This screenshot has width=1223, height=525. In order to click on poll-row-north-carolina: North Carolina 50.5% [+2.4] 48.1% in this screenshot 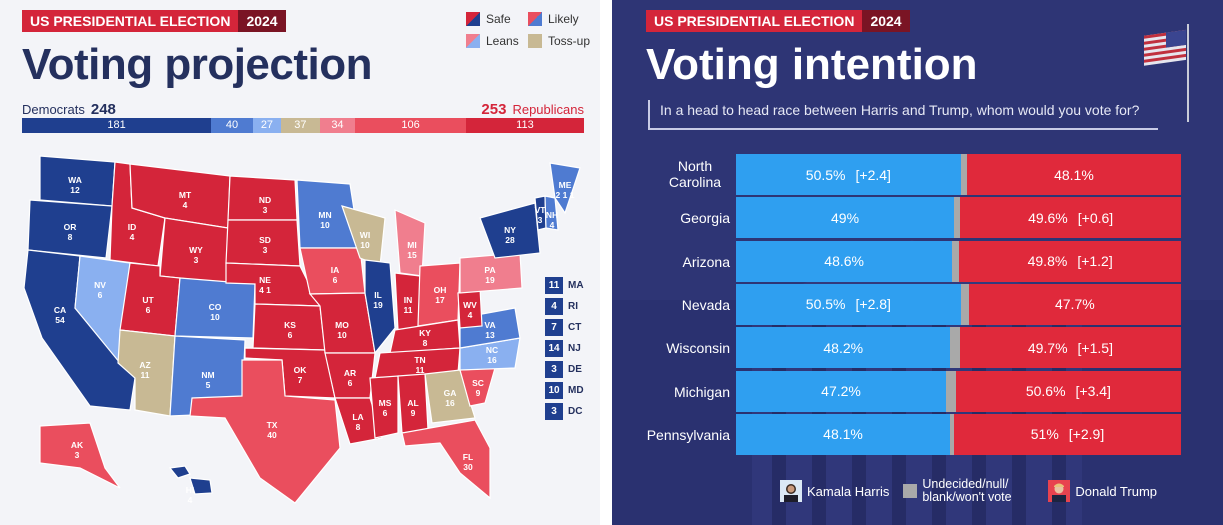, I will do `click(912, 174)`.